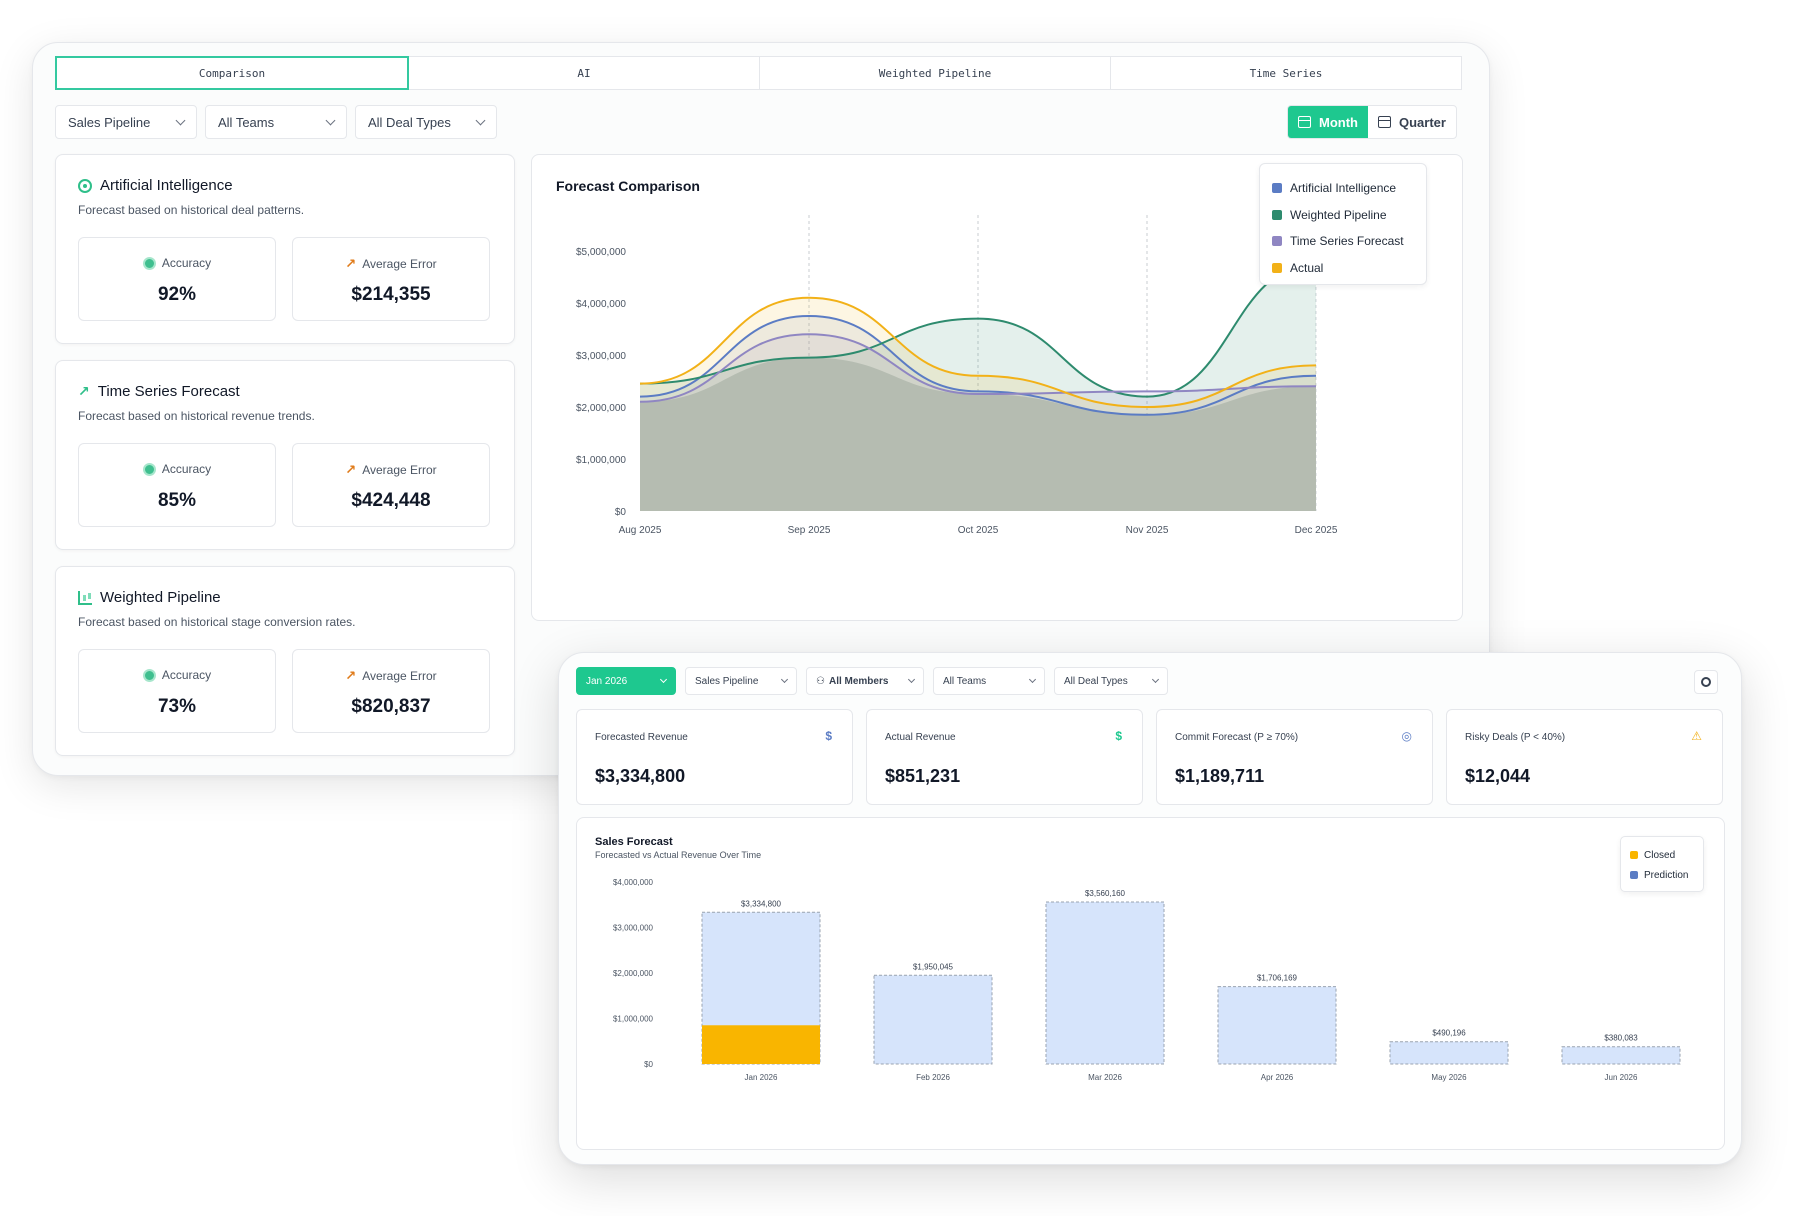  I want to click on y-tick-label: $2,000,000, so click(601, 408).